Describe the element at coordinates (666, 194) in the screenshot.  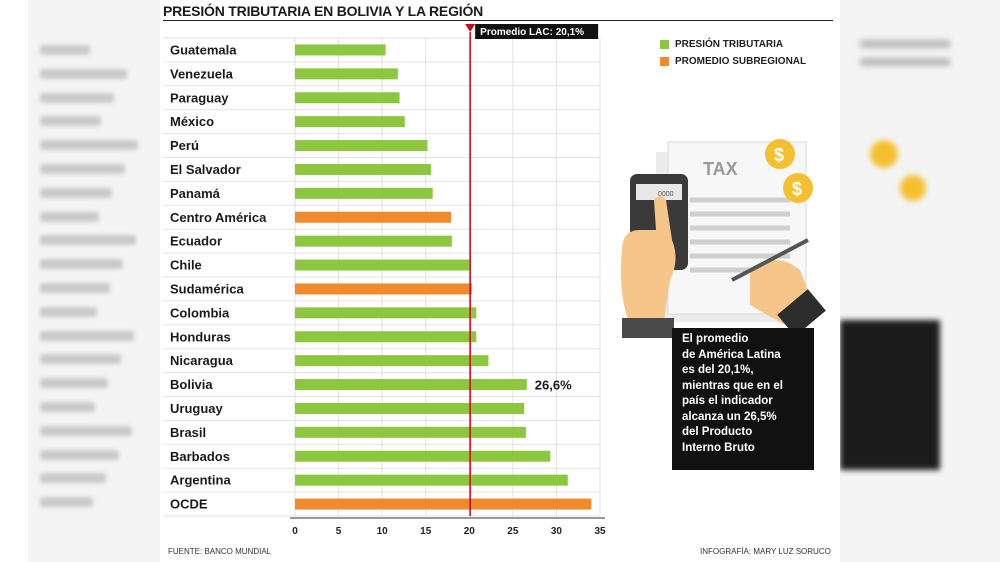
I see `phone-display: 0000` at that location.